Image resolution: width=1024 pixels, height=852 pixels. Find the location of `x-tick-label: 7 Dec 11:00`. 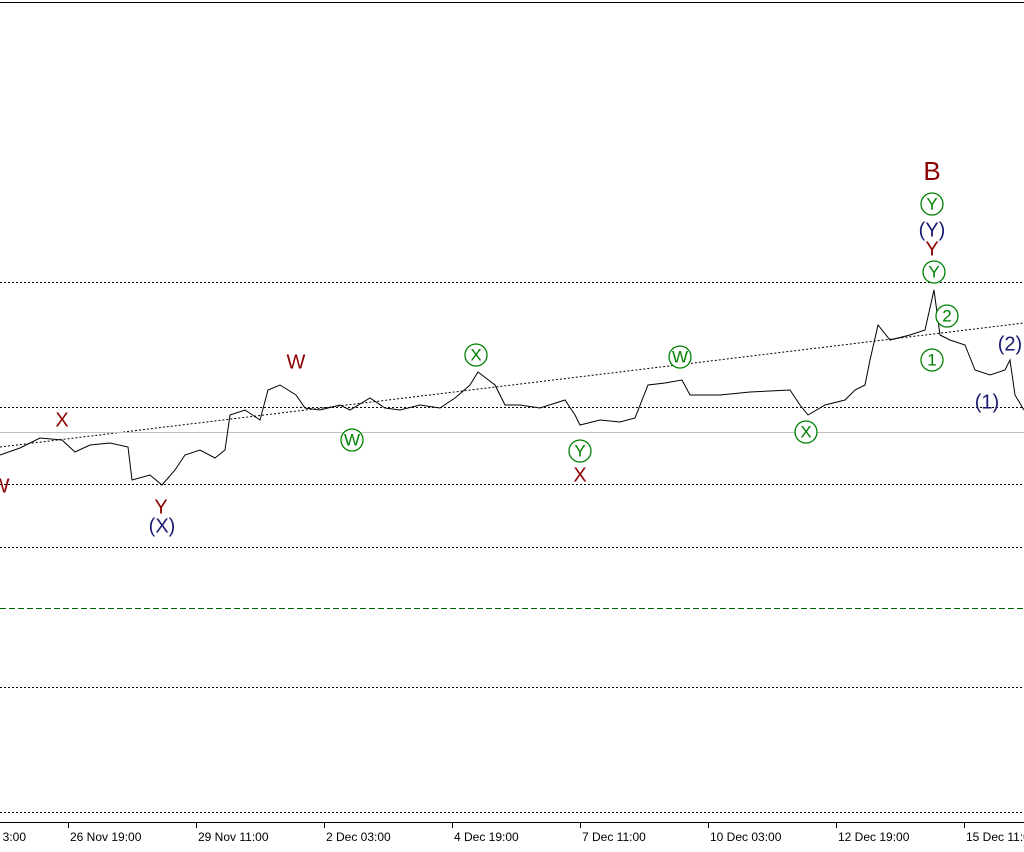

x-tick-label: 7 Dec 11:00 is located at coordinates (614, 837).